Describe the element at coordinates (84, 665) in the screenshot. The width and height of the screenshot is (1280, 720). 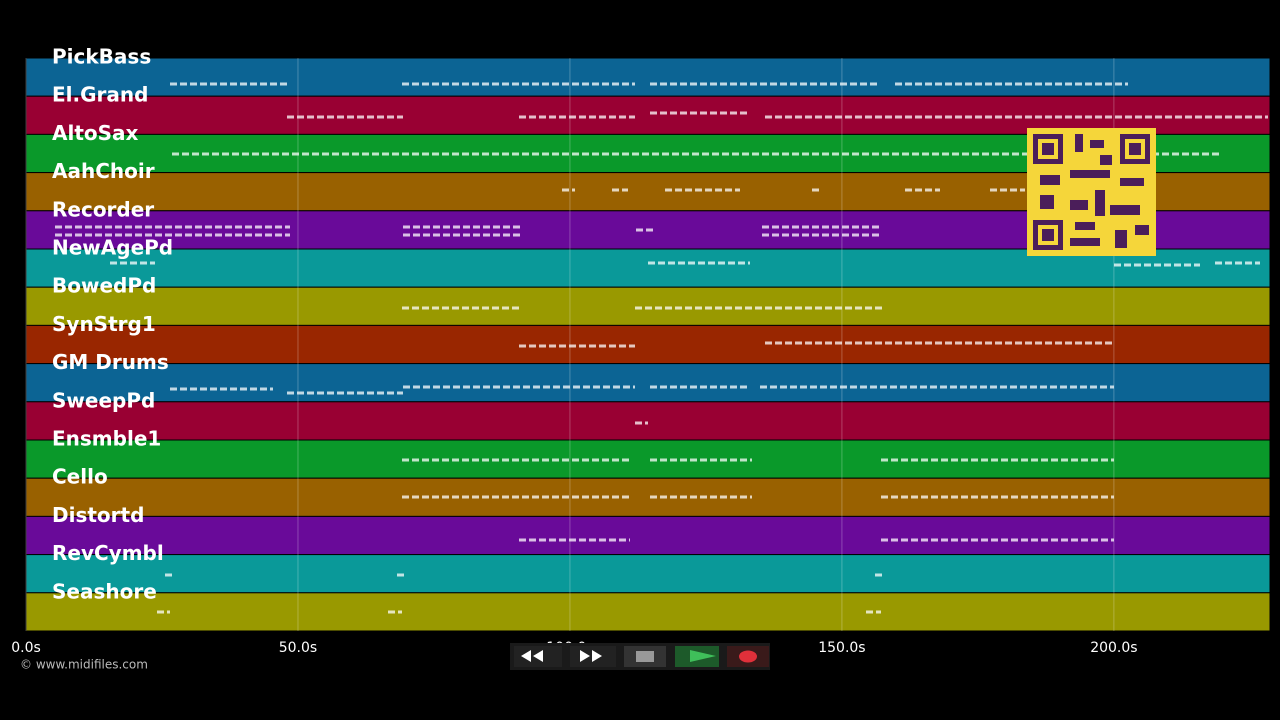
I see `copyright: © www.midifiles.com` at that location.